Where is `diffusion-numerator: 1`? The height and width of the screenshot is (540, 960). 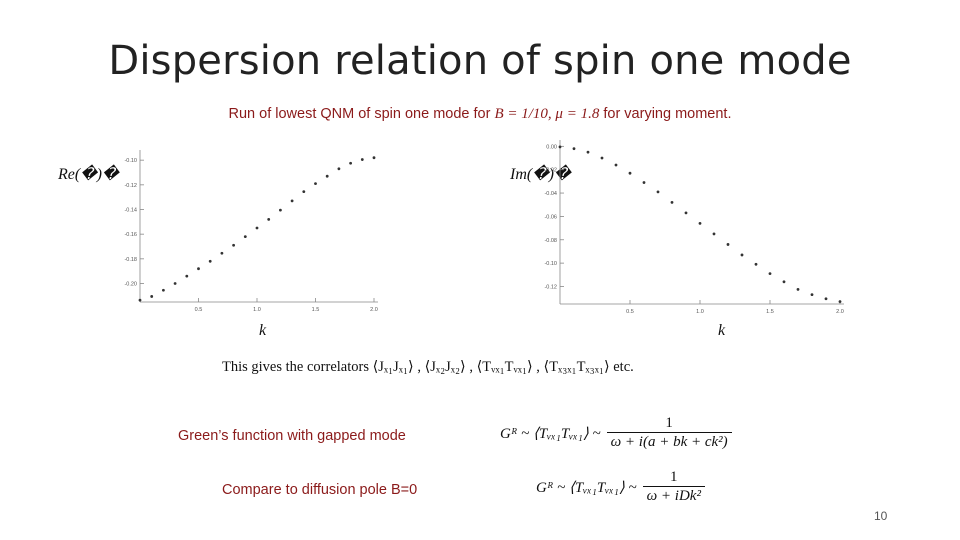
diffusion-numerator: 1 is located at coordinates (674, 477).